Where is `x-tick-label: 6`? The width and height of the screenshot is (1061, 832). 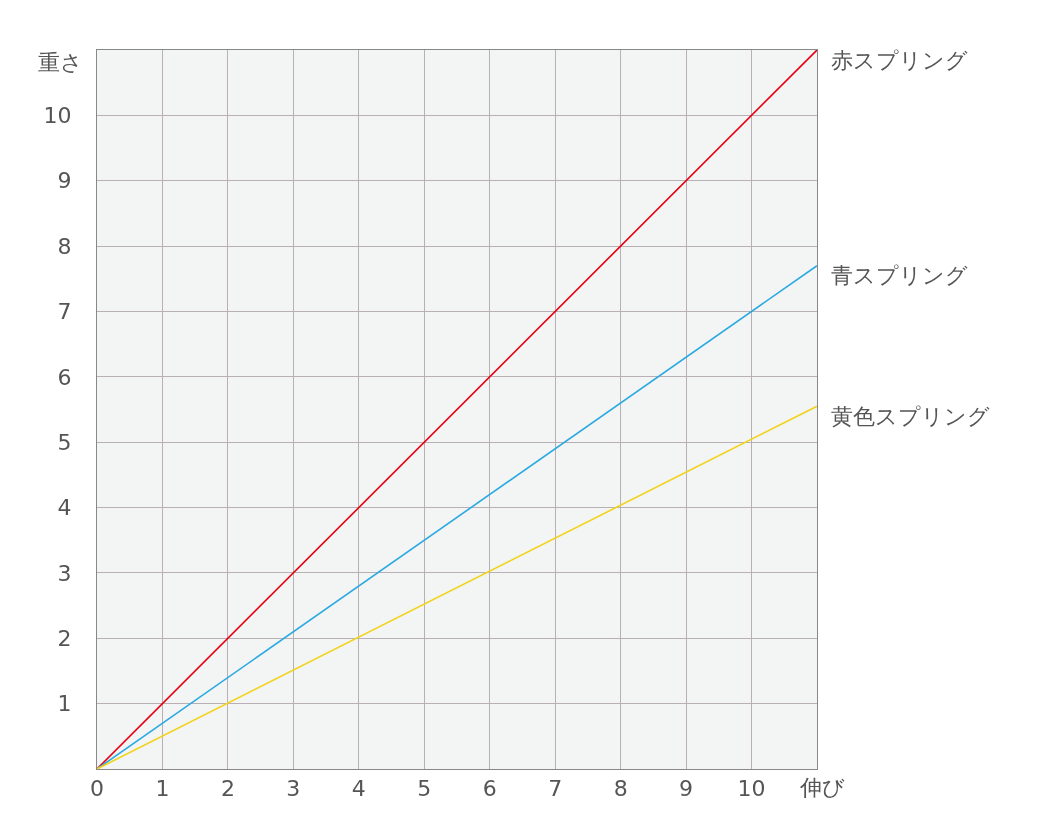 x-tick-label: 6 is located at coordinates (489, 789).